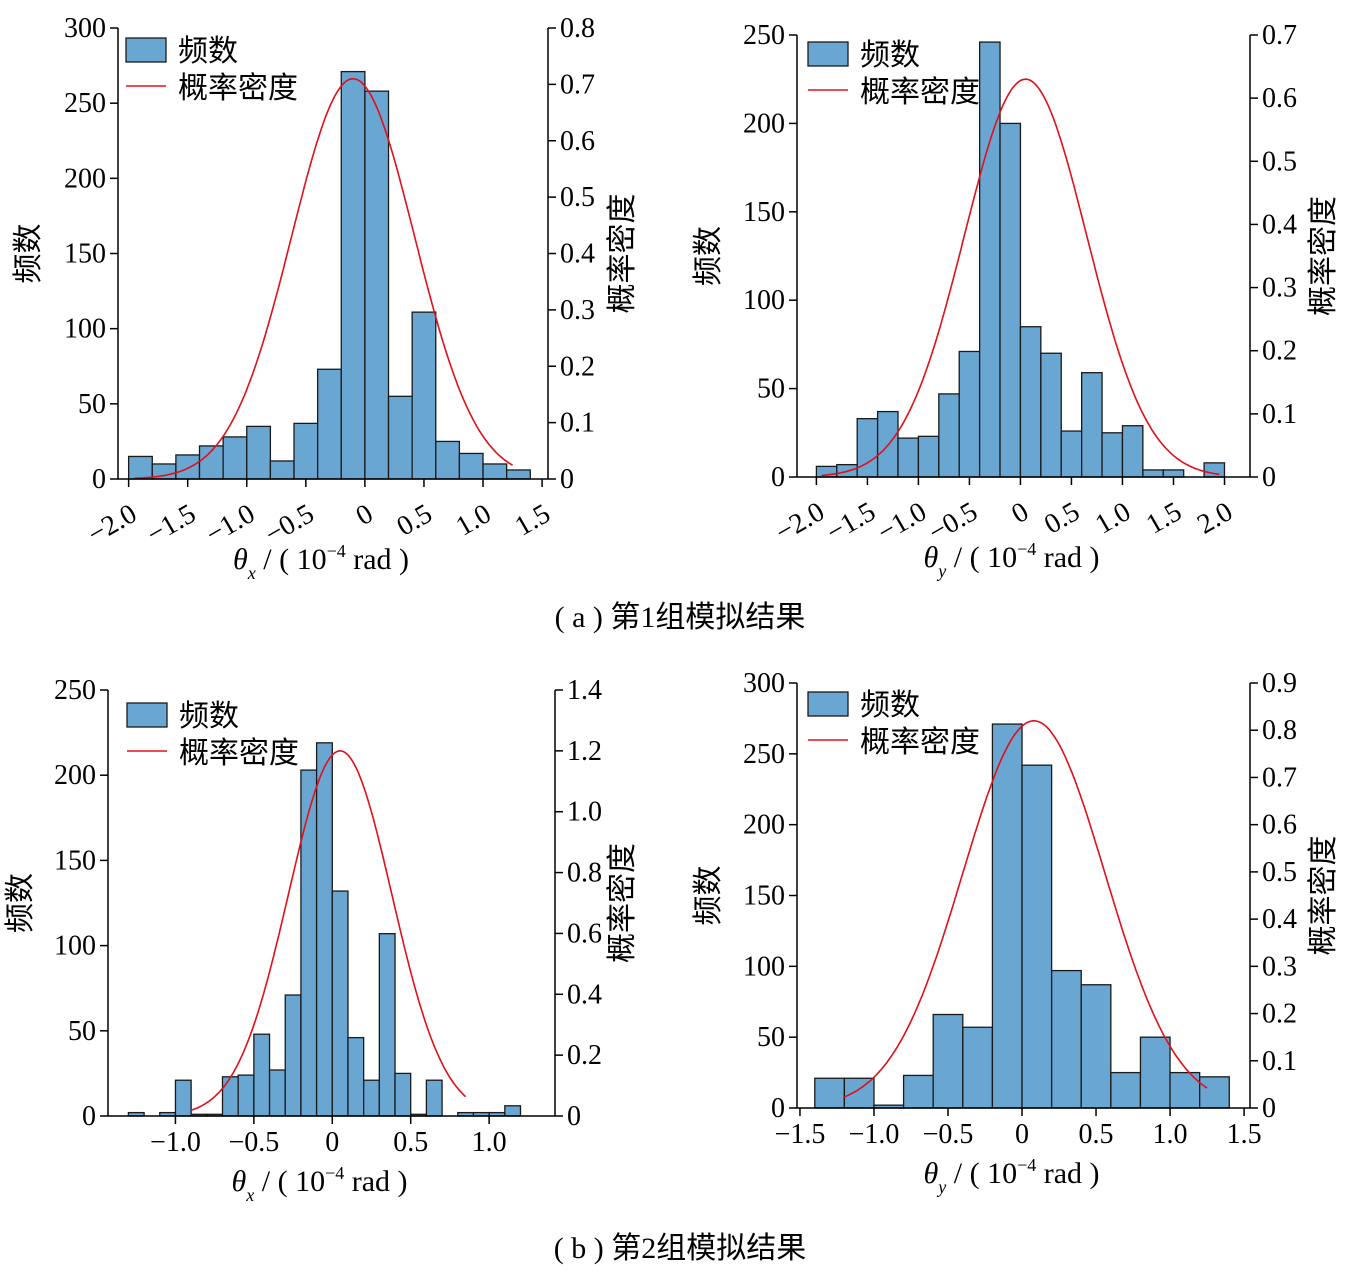 Image resolution: width=1352 pixels, height=1273 pixels. I want to click on x-axis-label-xlabel-unit-post: rad ), so click(375, 1181).